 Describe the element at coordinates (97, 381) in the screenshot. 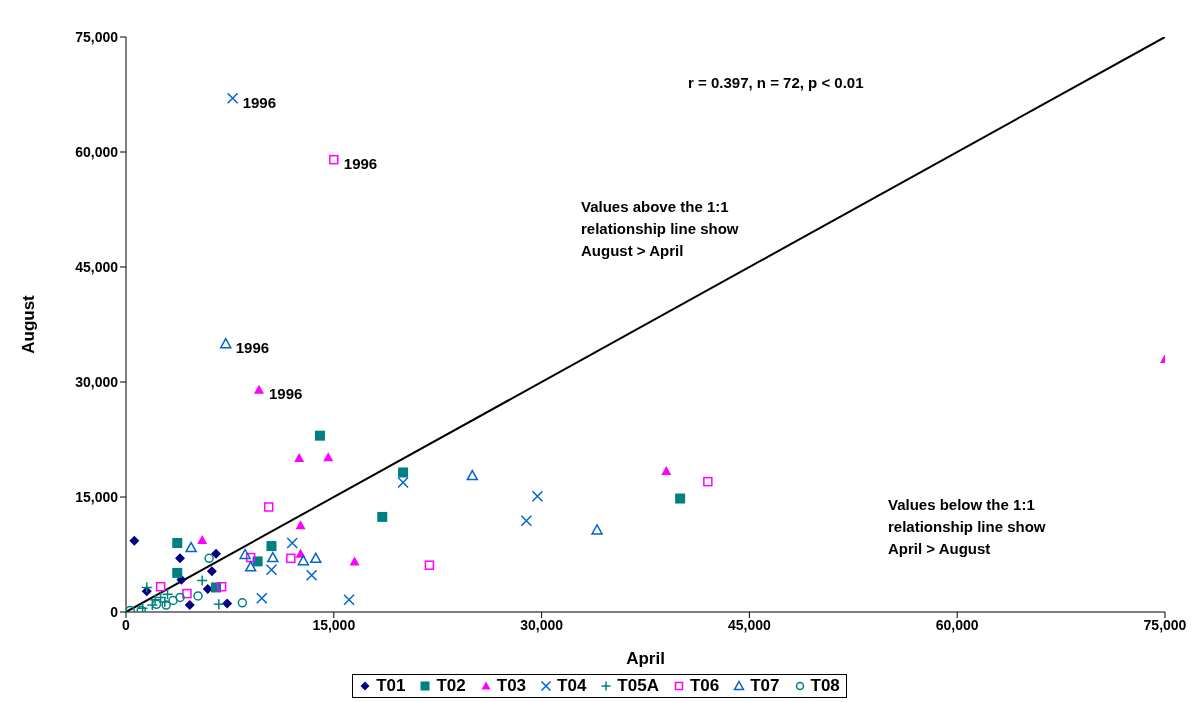

I see `y-tick-label: 30,000` at that location.